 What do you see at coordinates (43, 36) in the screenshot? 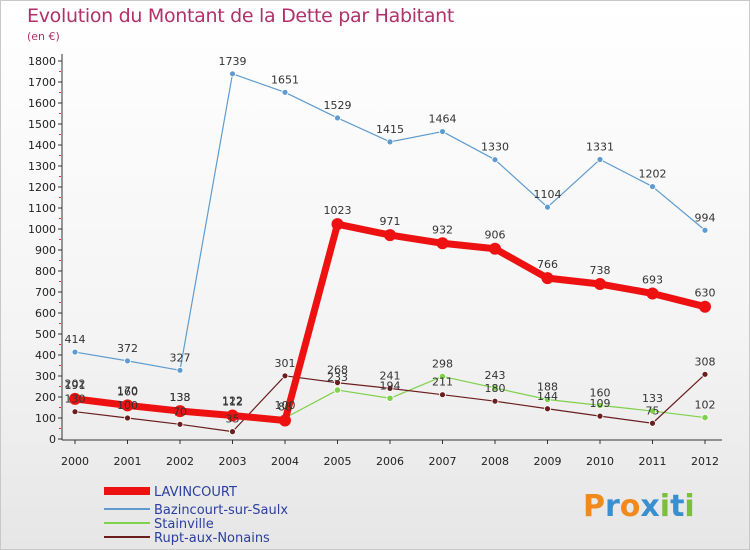
I see `chart-subtitle: (en €)` at bounding box center [43, 36].